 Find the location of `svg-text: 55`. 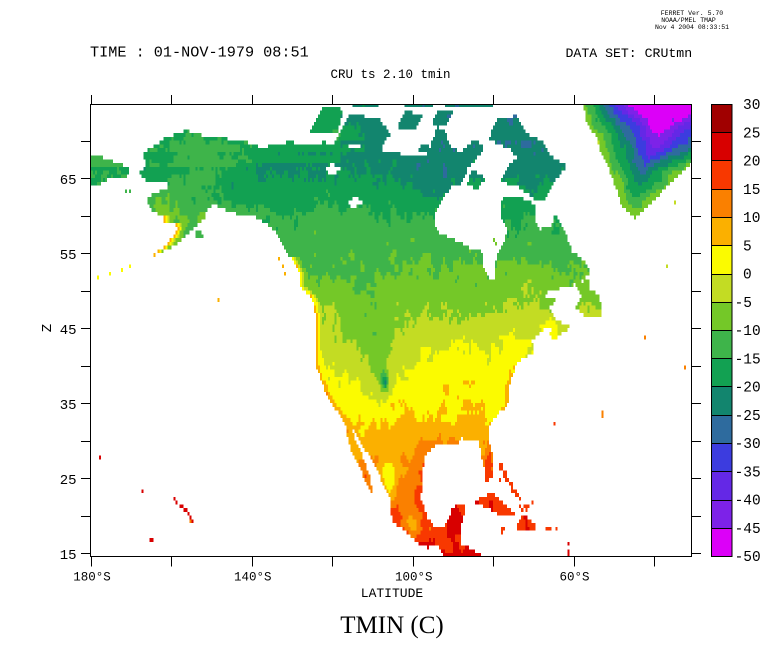

svg-text: 55 is located at coordinates (68, 256).